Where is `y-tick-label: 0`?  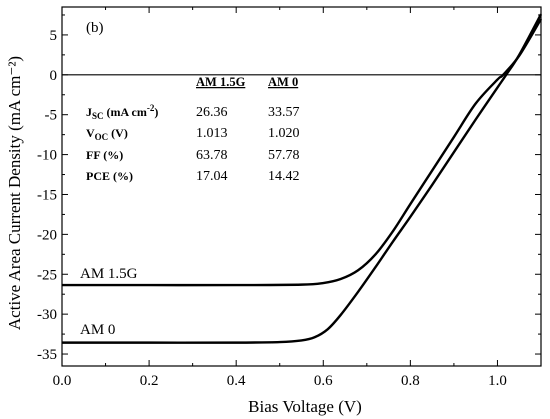 y-tick-label: 0 is located at coordinates (54, 76).